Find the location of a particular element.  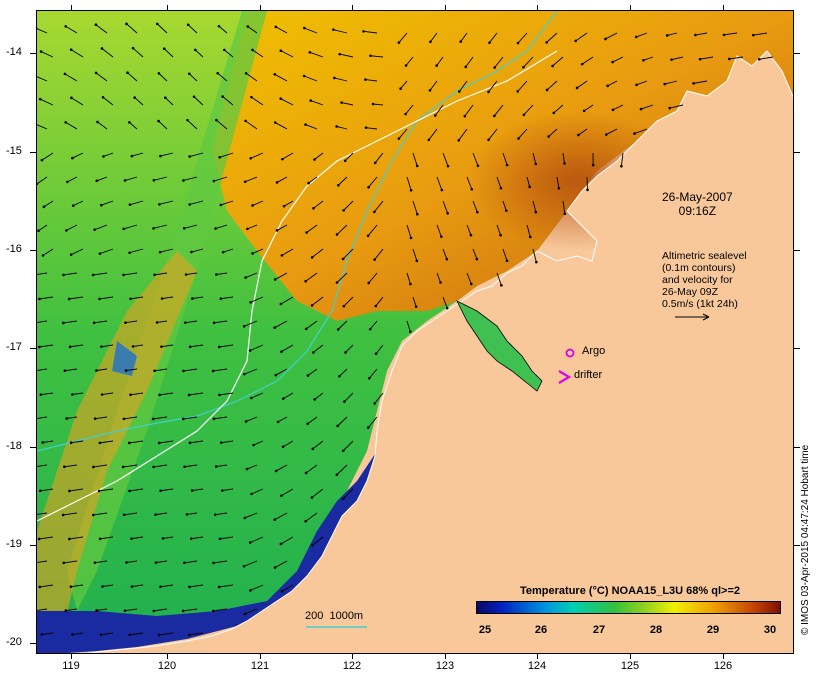

x-tick-label: 121 is located at coordinates (260, 666).